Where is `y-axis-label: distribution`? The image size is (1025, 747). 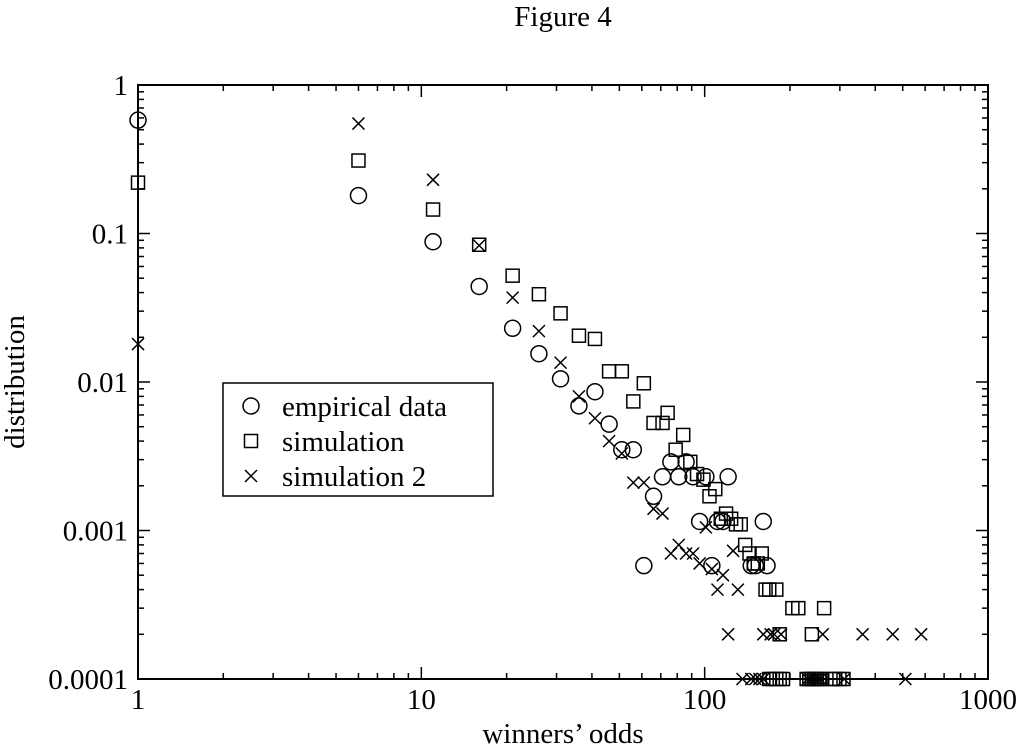
y-axis-label: distribution is located at coordinates (15, 382).